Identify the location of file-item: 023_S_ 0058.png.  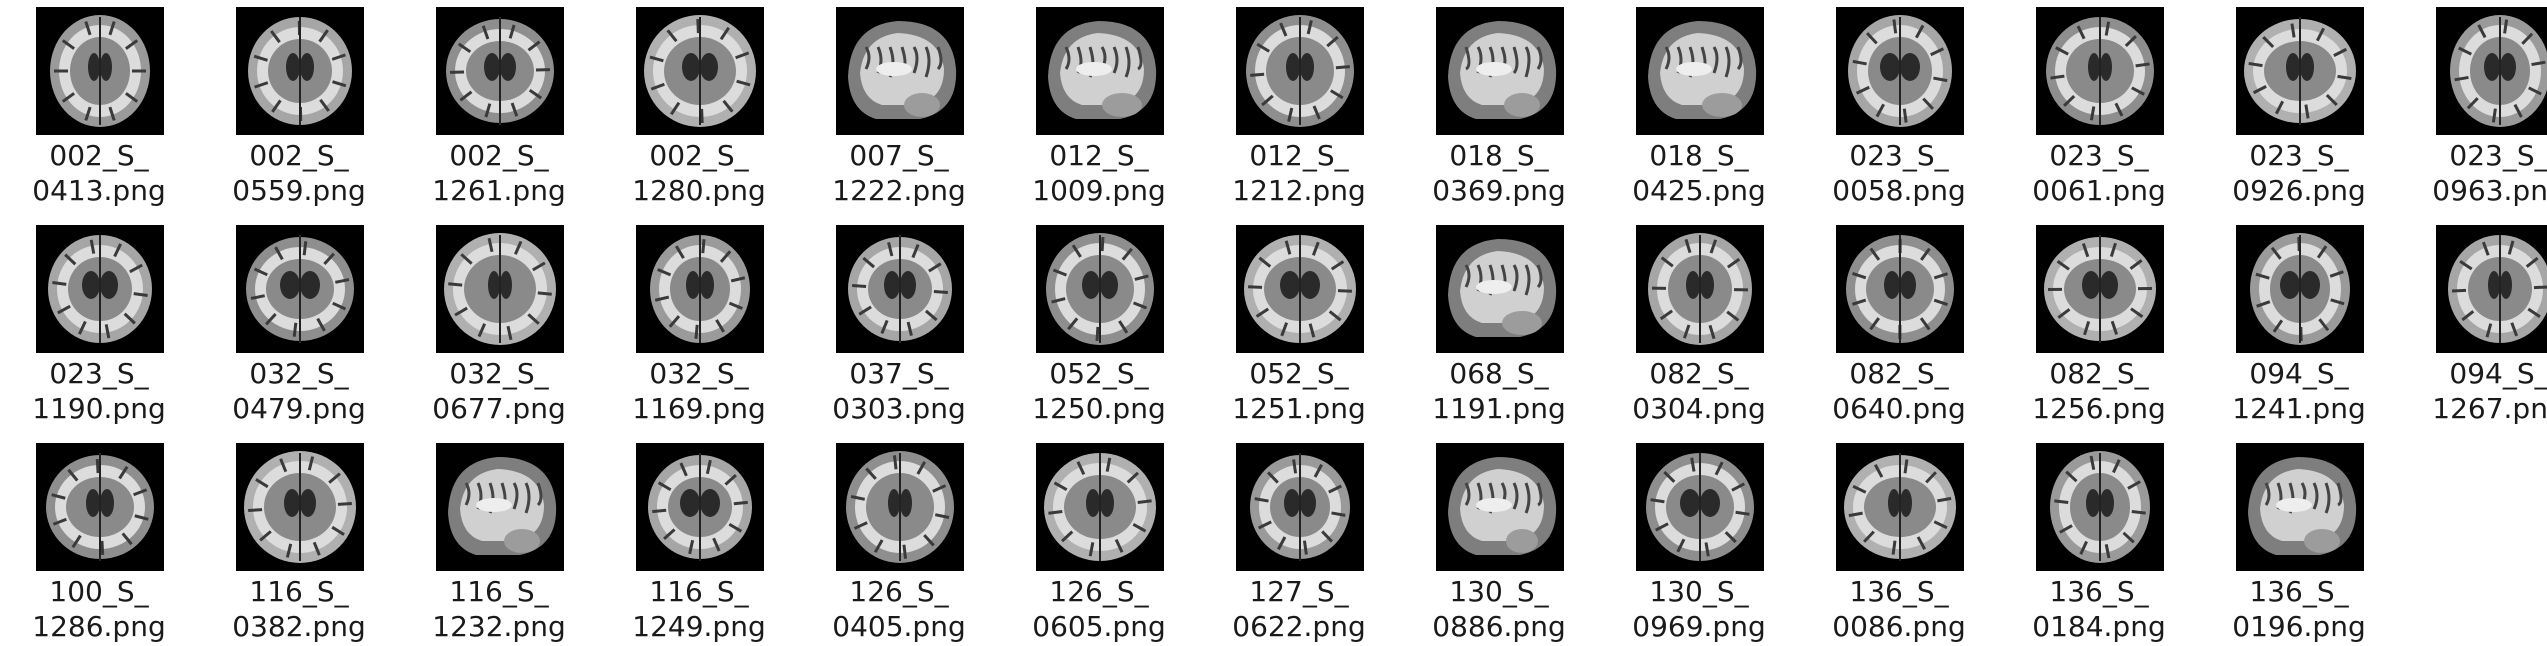
(1899, 105).